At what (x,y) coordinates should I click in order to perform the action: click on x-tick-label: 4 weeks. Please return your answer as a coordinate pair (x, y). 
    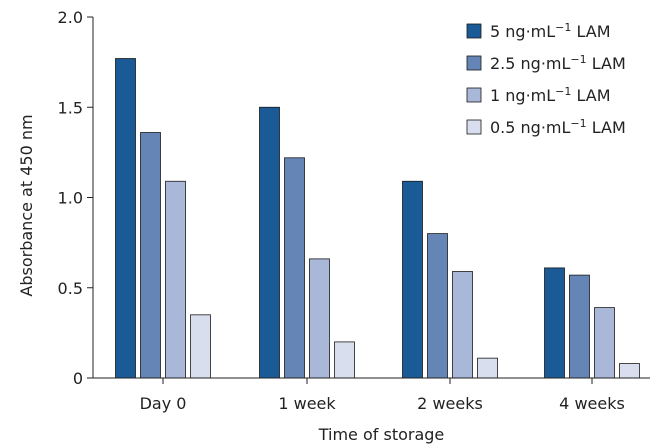
    Looking at the image, I should click on (592, 403).